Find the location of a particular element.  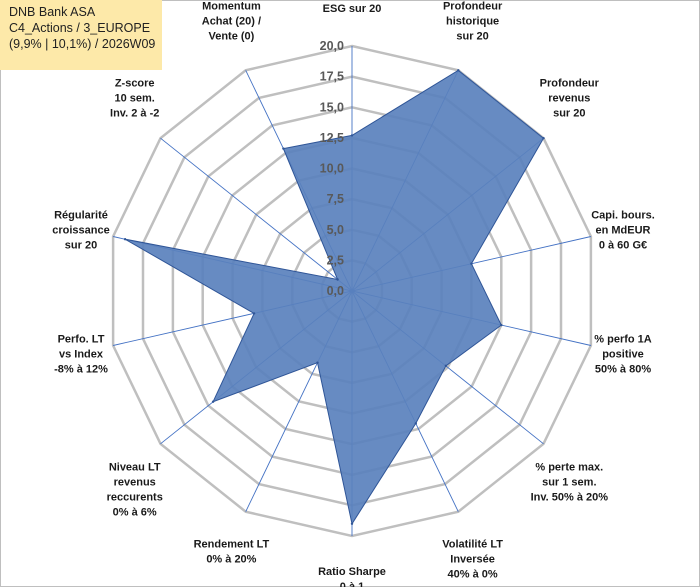

category-label-1: Profondeur historique sur 20 is located at coordinates (473, 22).